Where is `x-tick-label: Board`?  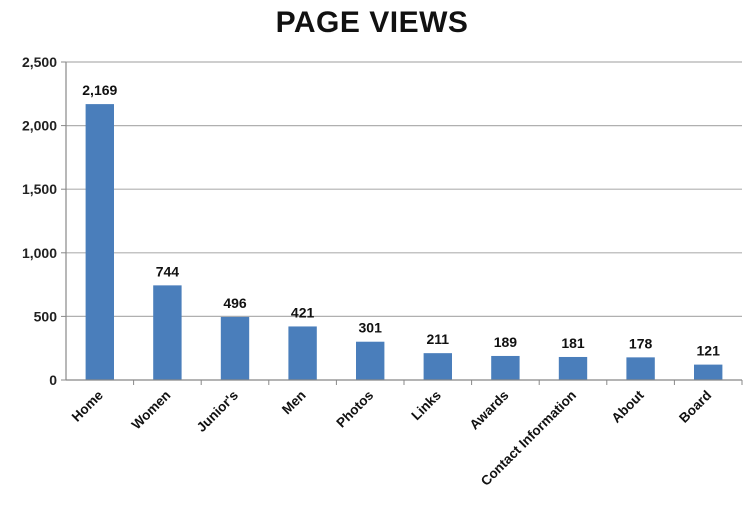
x-tick-label: Board is located at coordinates (695, 407).